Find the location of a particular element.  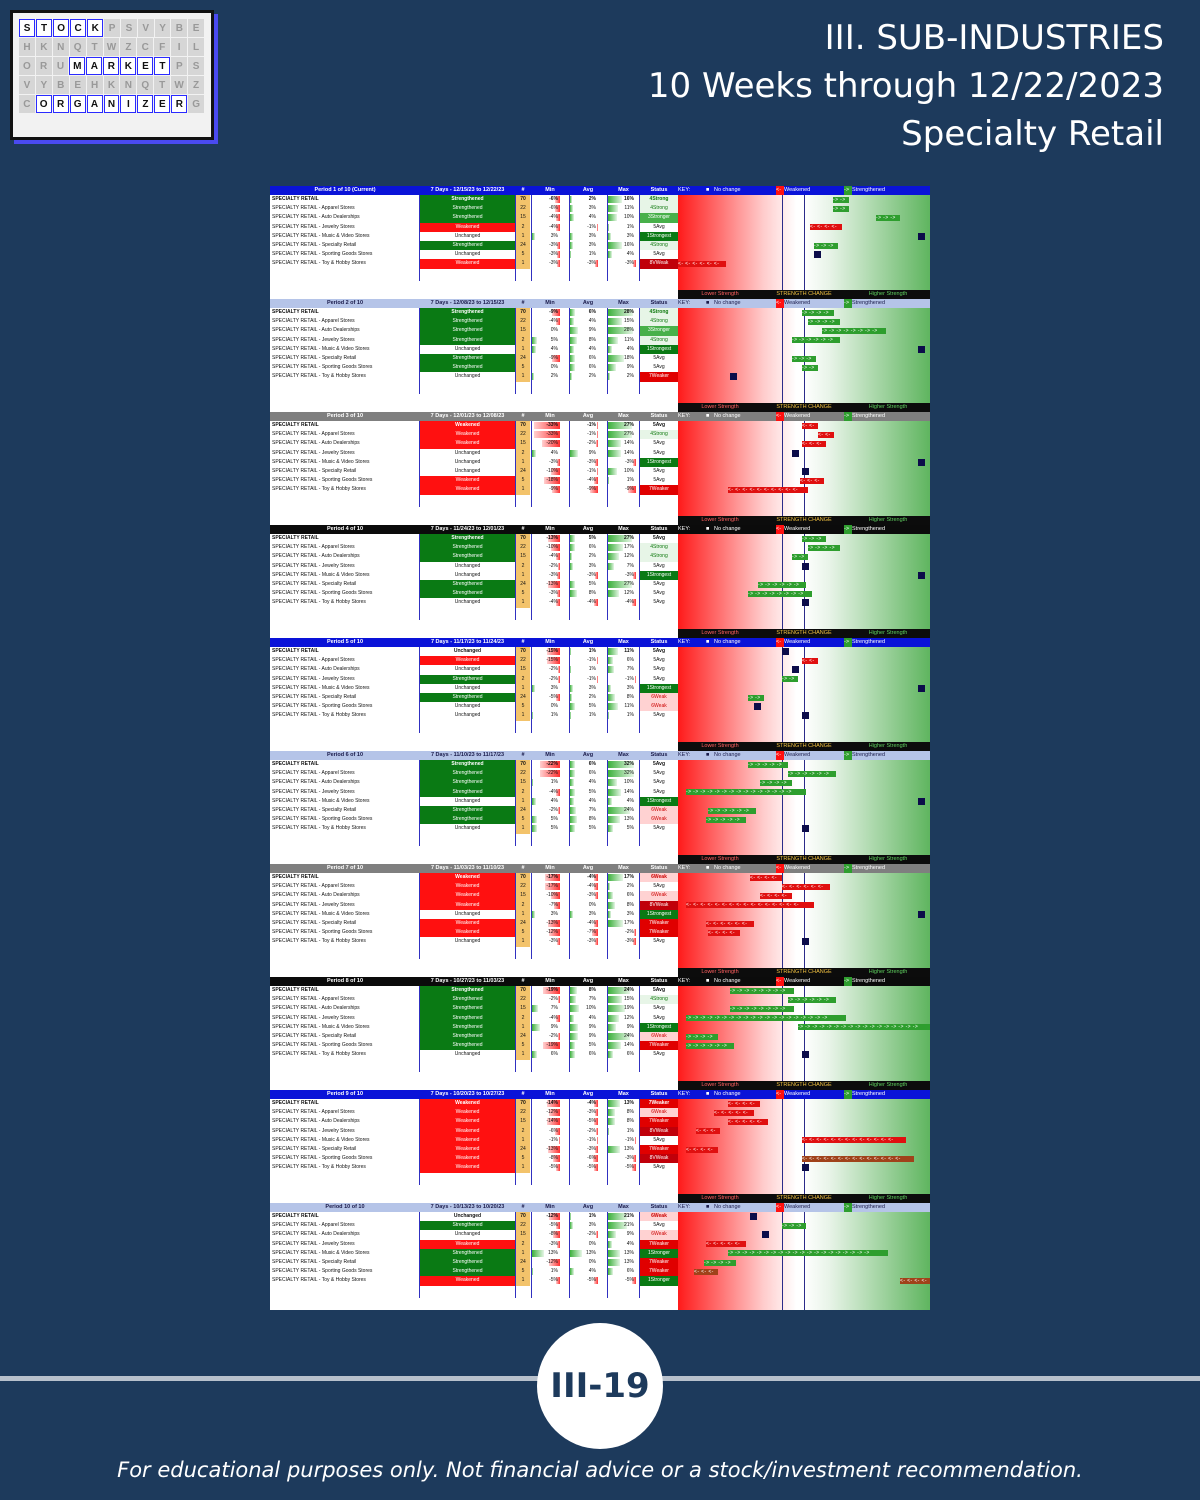

max-value: 11% is located at coordinates (629, 651).